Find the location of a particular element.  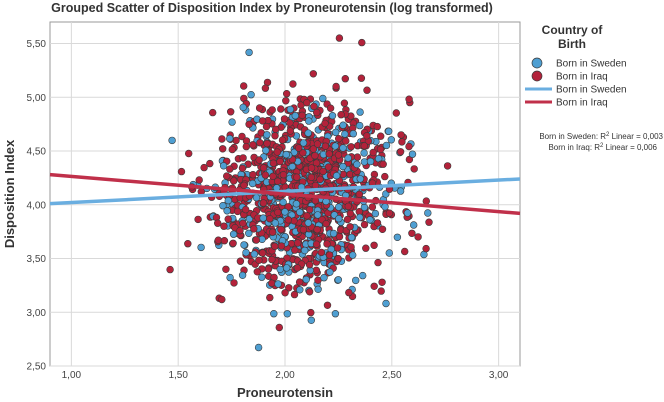

fit-line-born-in-sweden is located at coordinates (285, 191).